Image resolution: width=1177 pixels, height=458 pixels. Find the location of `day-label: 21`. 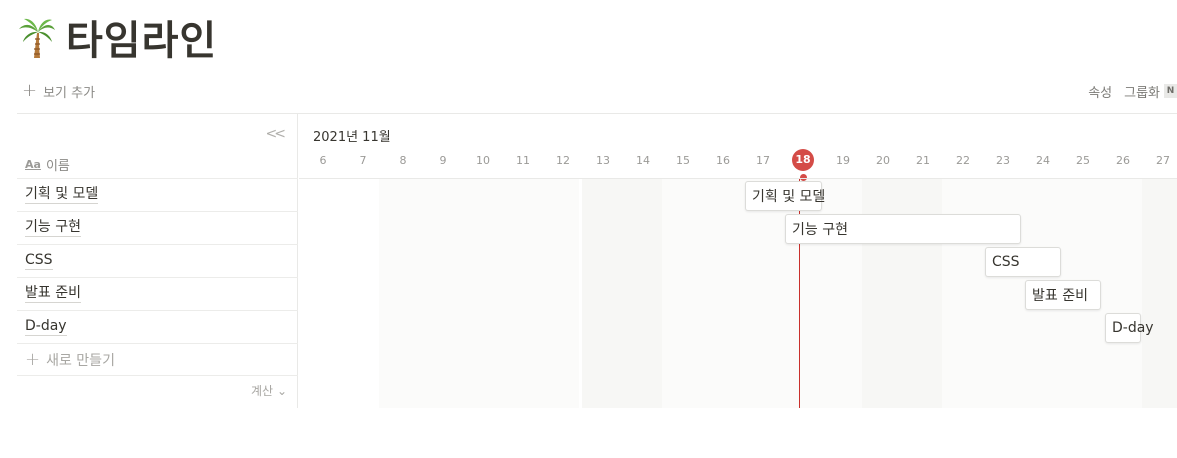

day-label: 21 is located at coordinates (923, 160).